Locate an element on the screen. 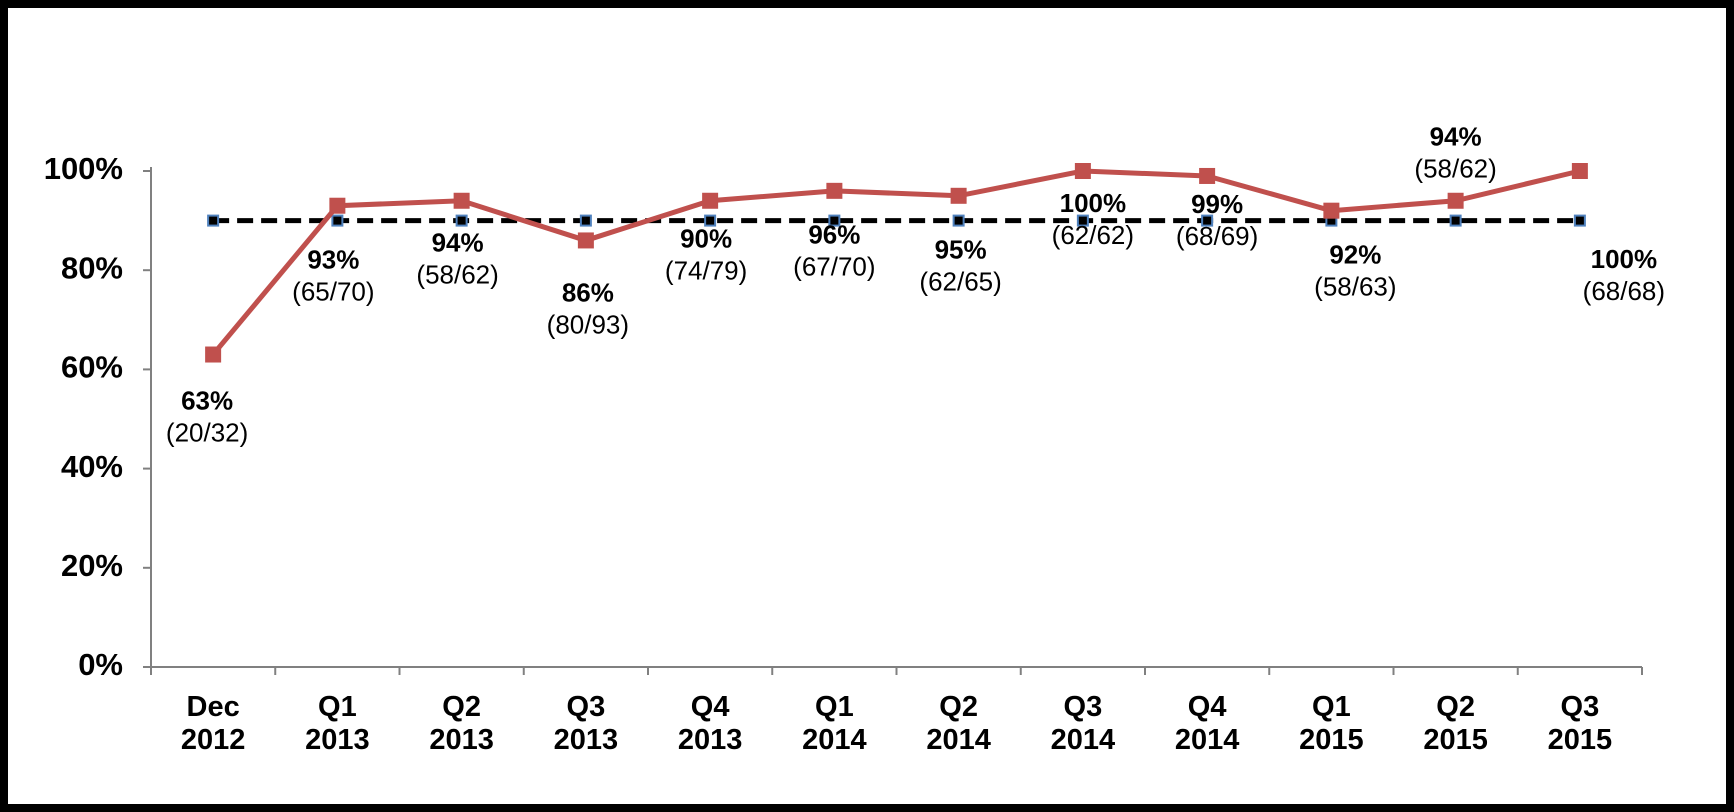 The image size is (1734, 812). y-tick-label: 0% is located at coordinates (100, 664).